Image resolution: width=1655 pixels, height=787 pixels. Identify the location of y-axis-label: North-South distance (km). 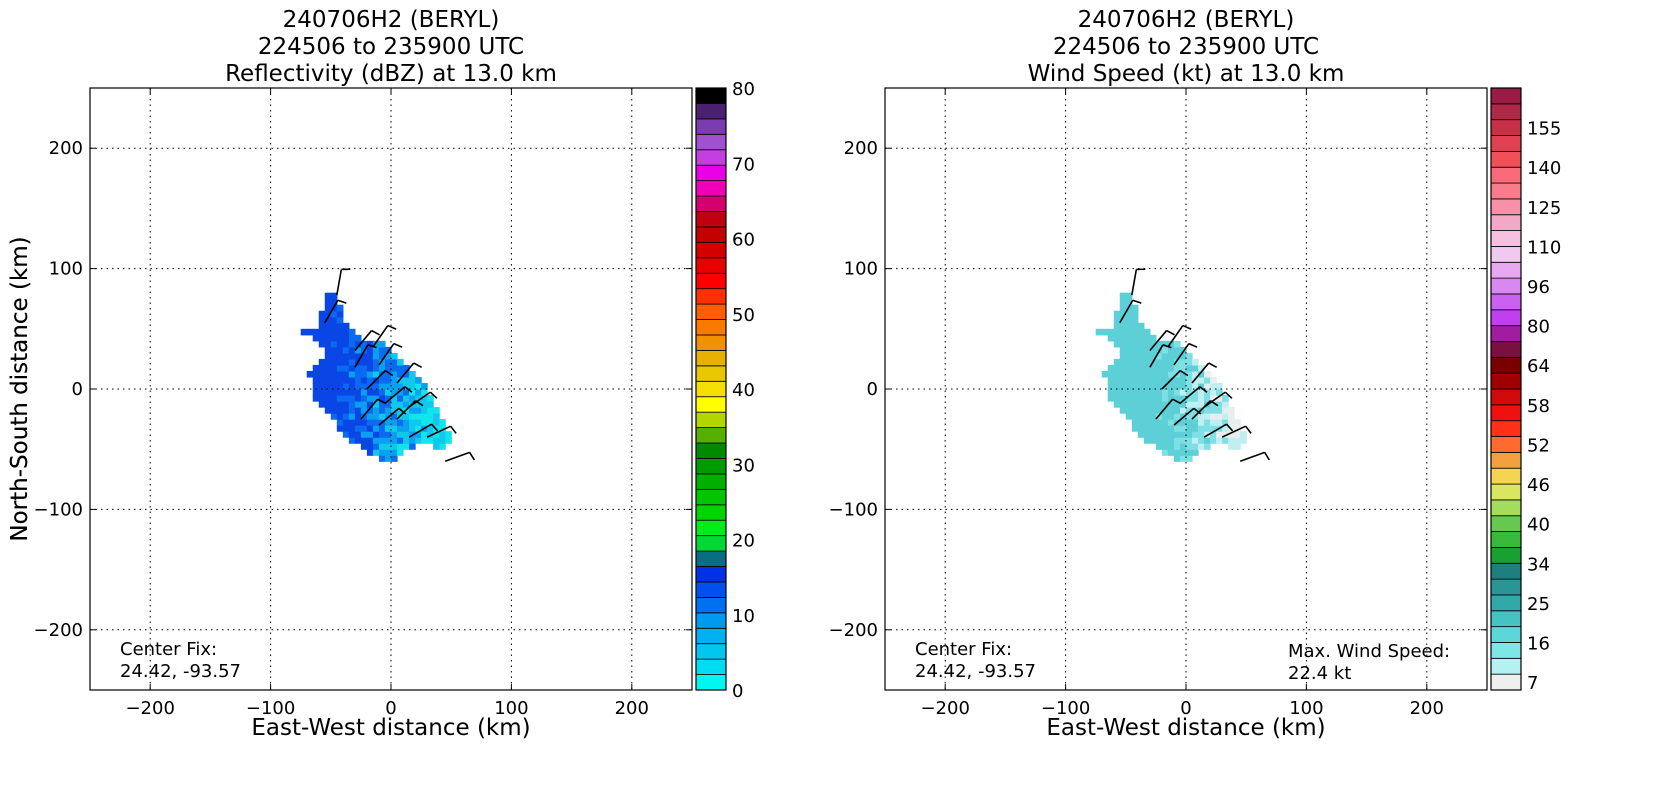
(20, 388).